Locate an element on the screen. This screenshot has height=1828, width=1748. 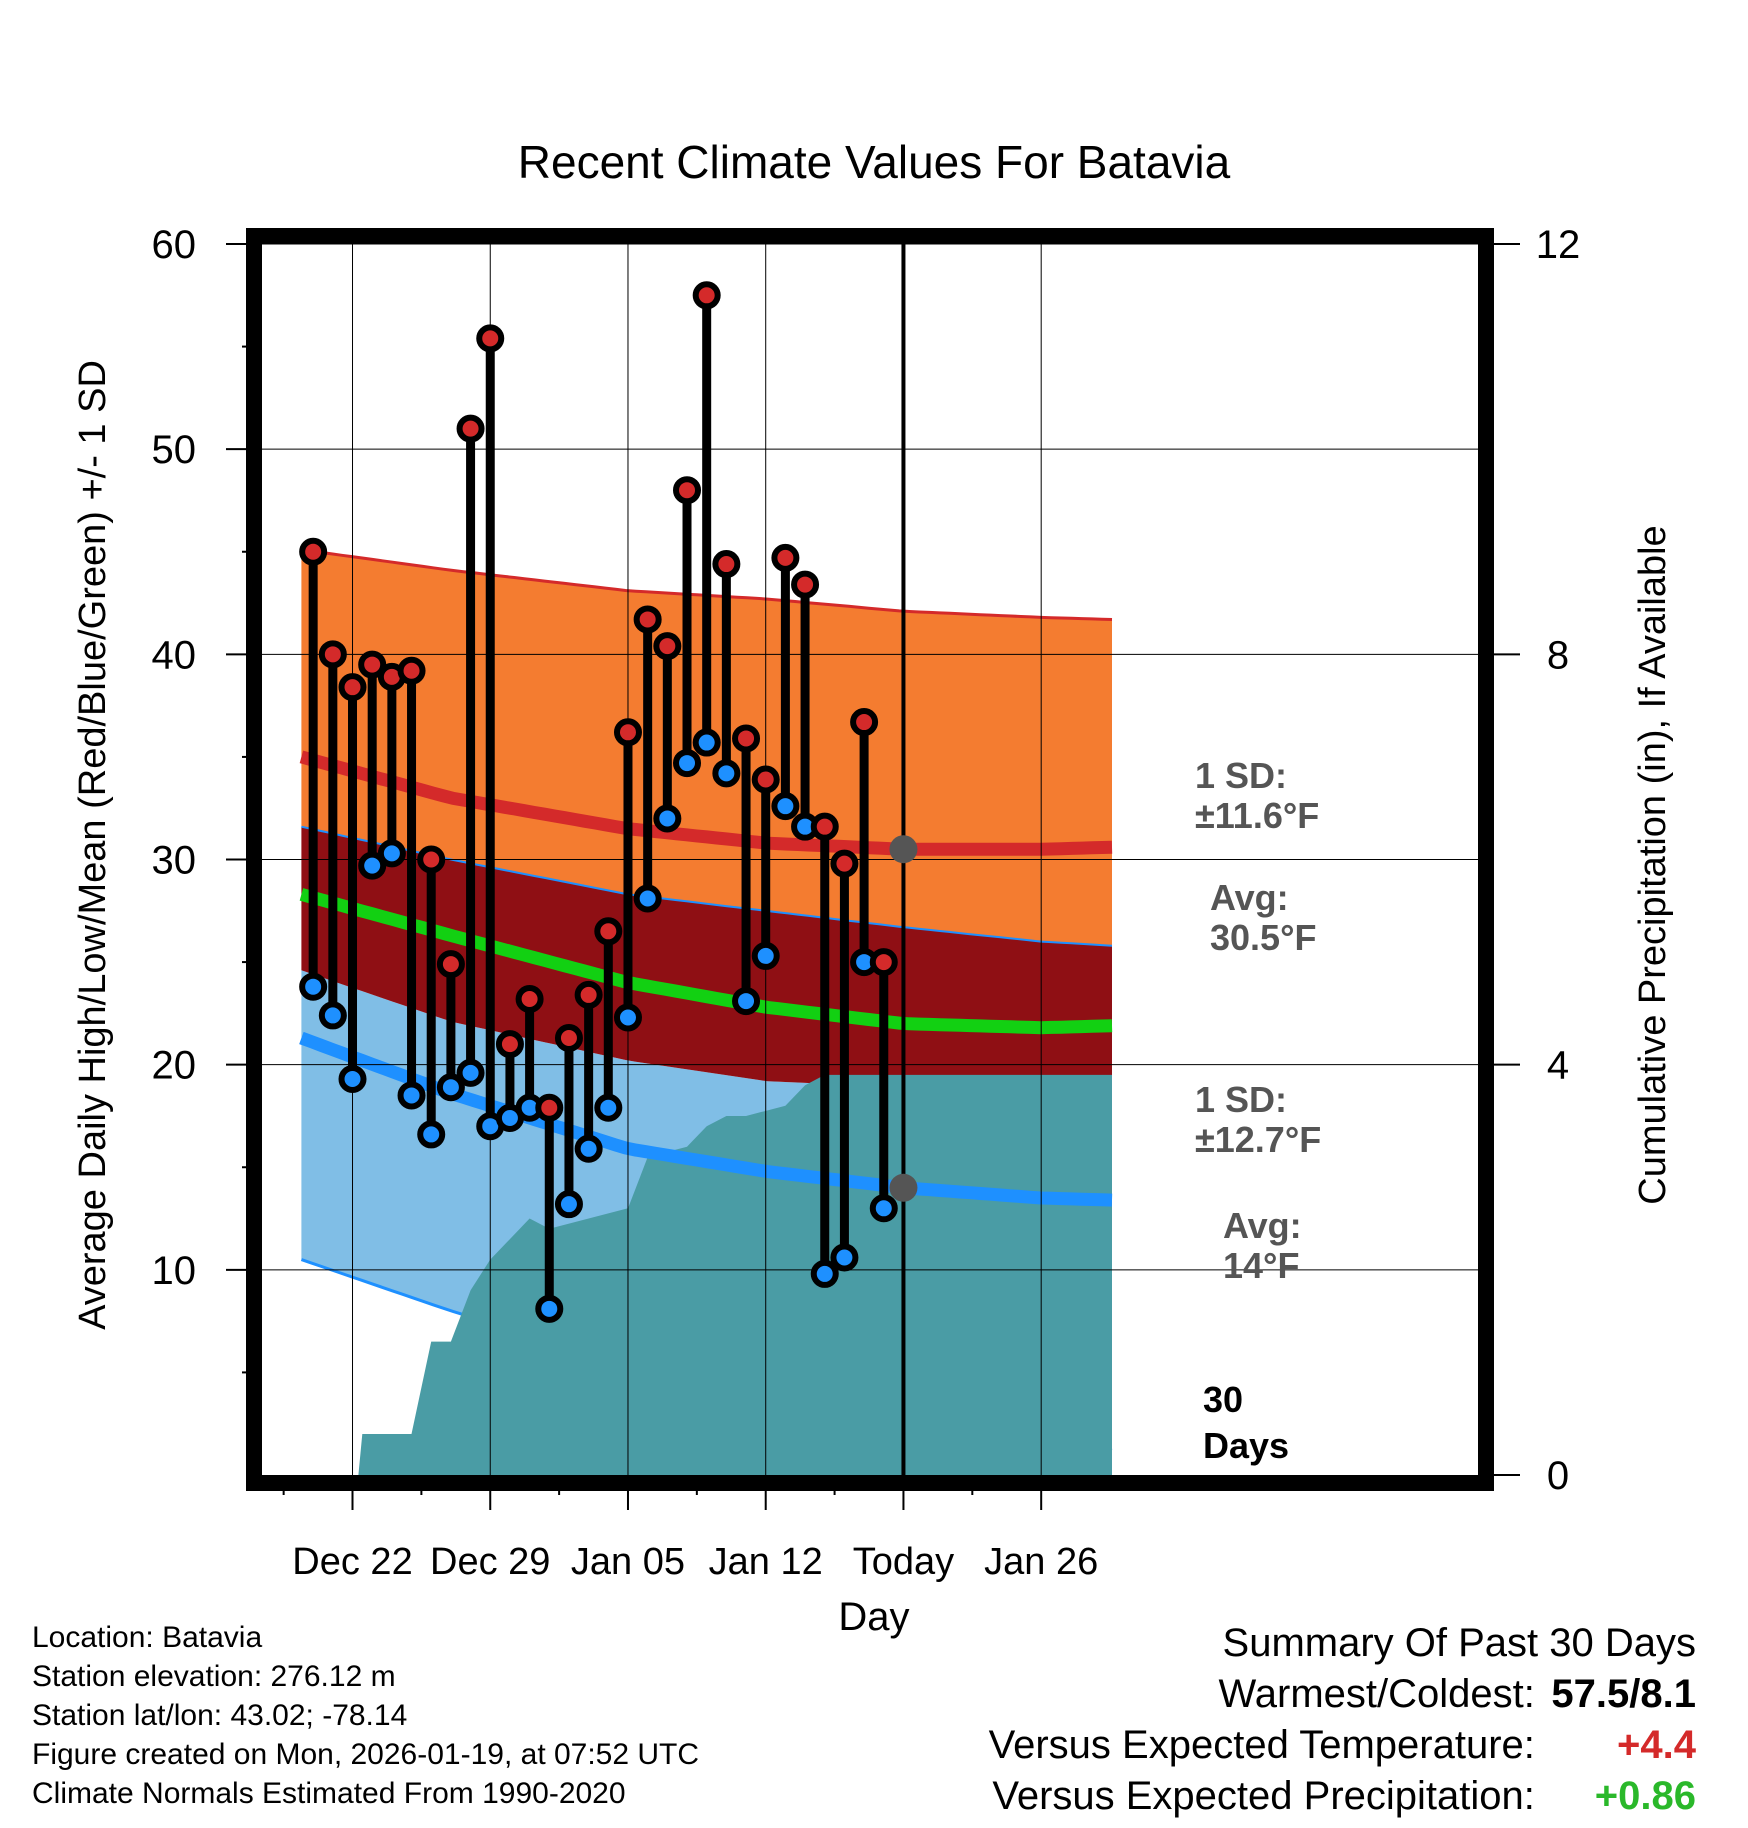
y-tick-label: 20 is located at coordinates (174, 1066).